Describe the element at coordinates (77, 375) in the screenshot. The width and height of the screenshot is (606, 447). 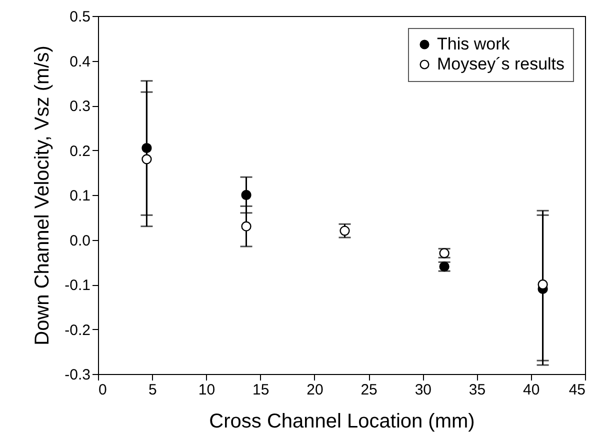
I see `y-tick-label: -0.3` at that location.